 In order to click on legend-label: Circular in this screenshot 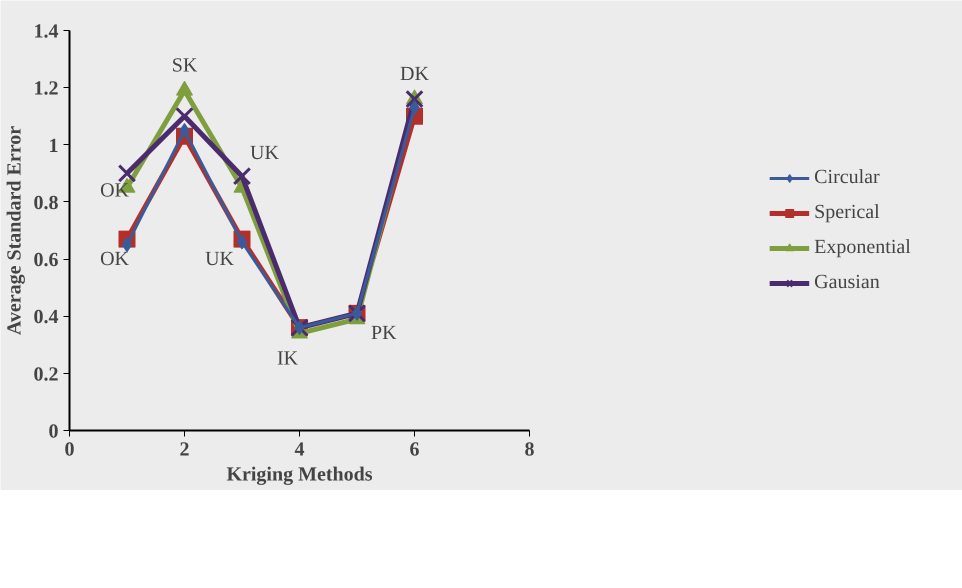, I will do `click(847, 177)`.